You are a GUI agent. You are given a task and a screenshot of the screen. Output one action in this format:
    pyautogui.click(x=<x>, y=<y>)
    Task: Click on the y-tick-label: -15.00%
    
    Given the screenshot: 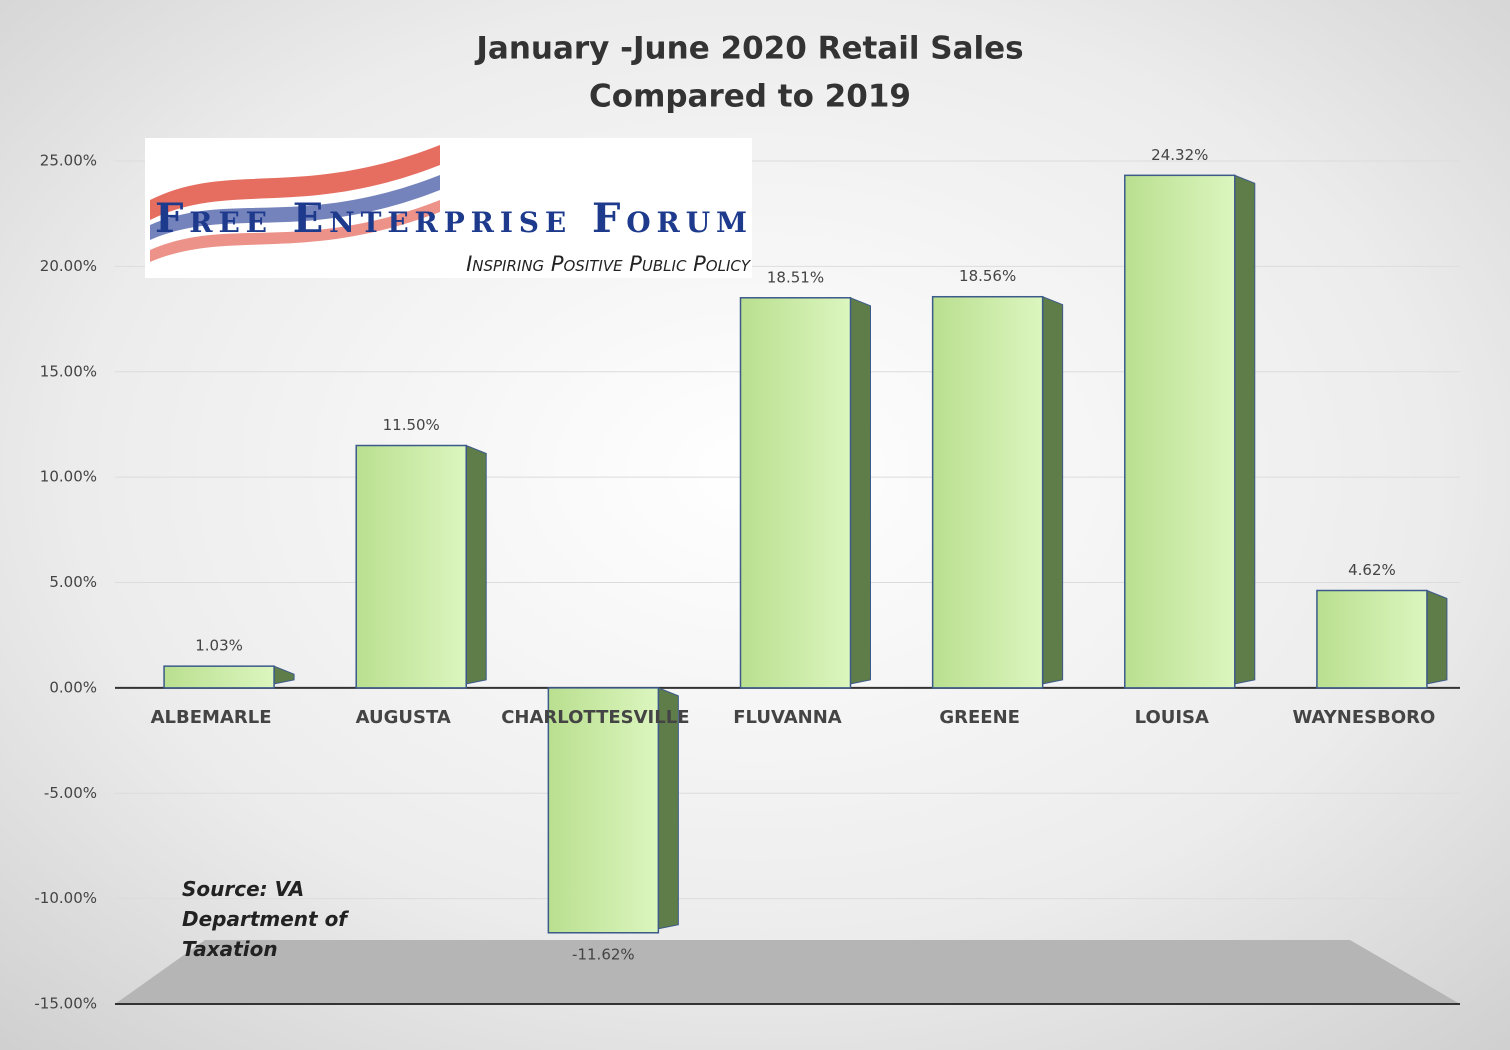 What is the action you would take?
    pyautogui.click(x=65, y=1004)
    